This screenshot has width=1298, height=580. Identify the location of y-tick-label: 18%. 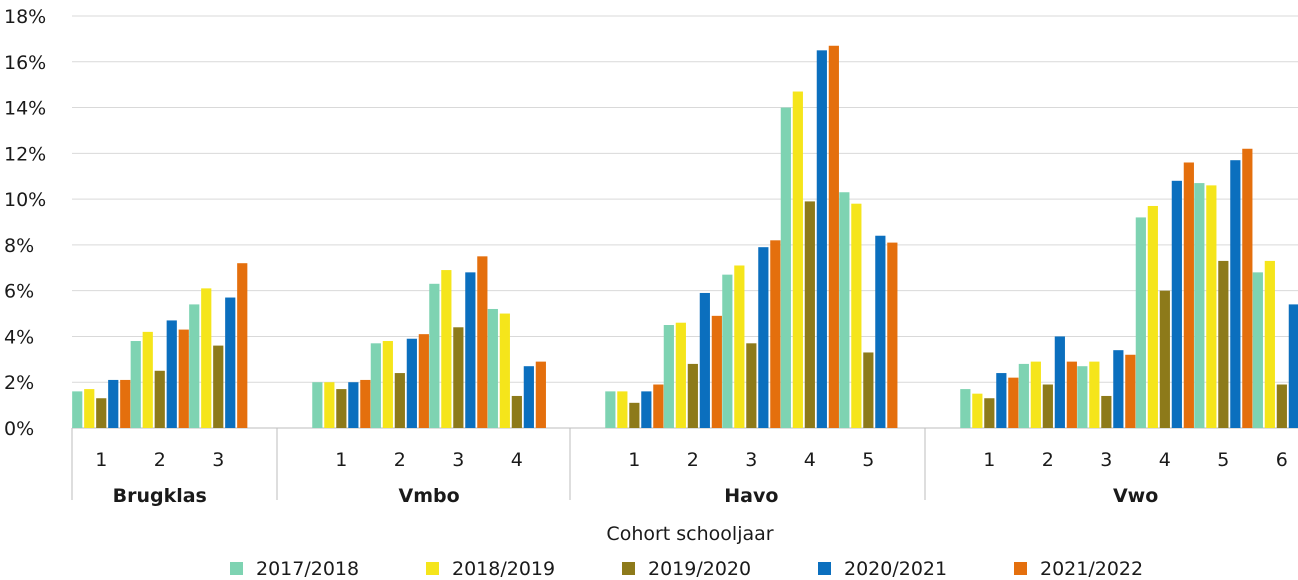
(25, 17).